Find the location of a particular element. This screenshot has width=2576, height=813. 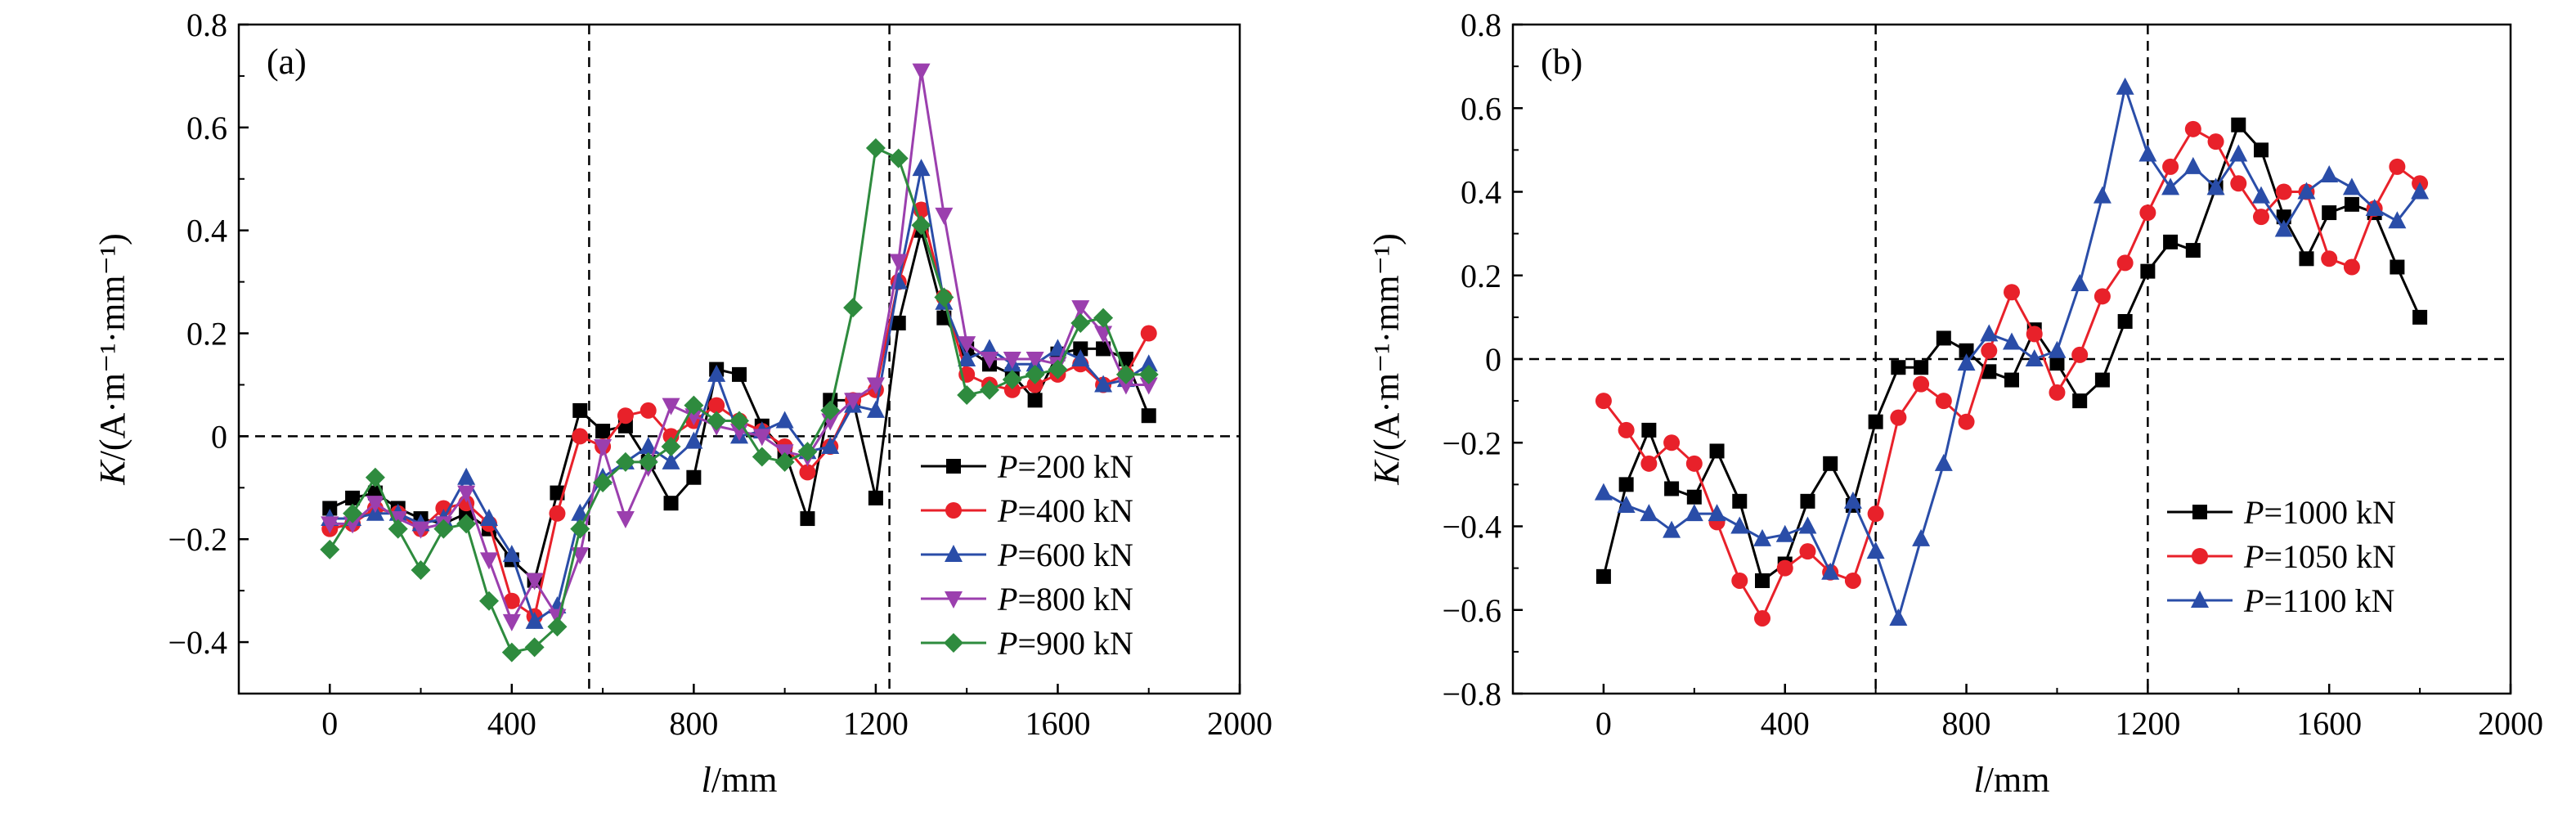

y-tick-label: 0 is located at coordinates (219, 436).